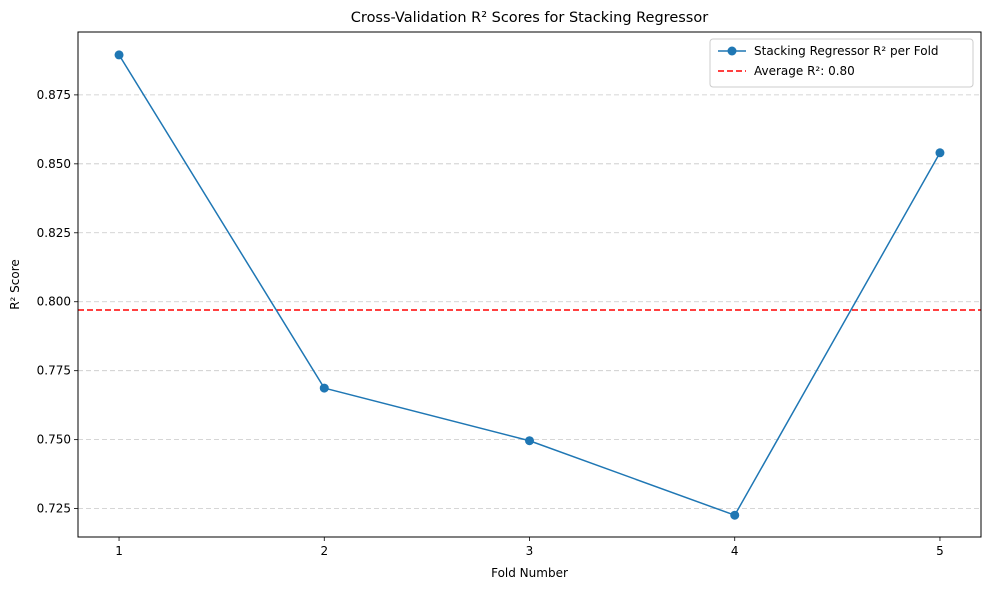 The height and width of the screenshot is (594, 989). I want to click on y-axis-label: R² Score, so click(15, 284).